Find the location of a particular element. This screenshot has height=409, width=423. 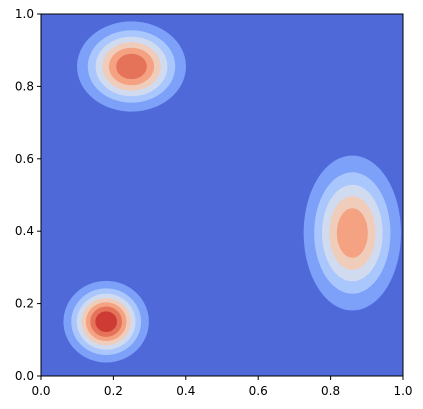

y-tick-label: 0.4 is located at coordinates (24, 231).